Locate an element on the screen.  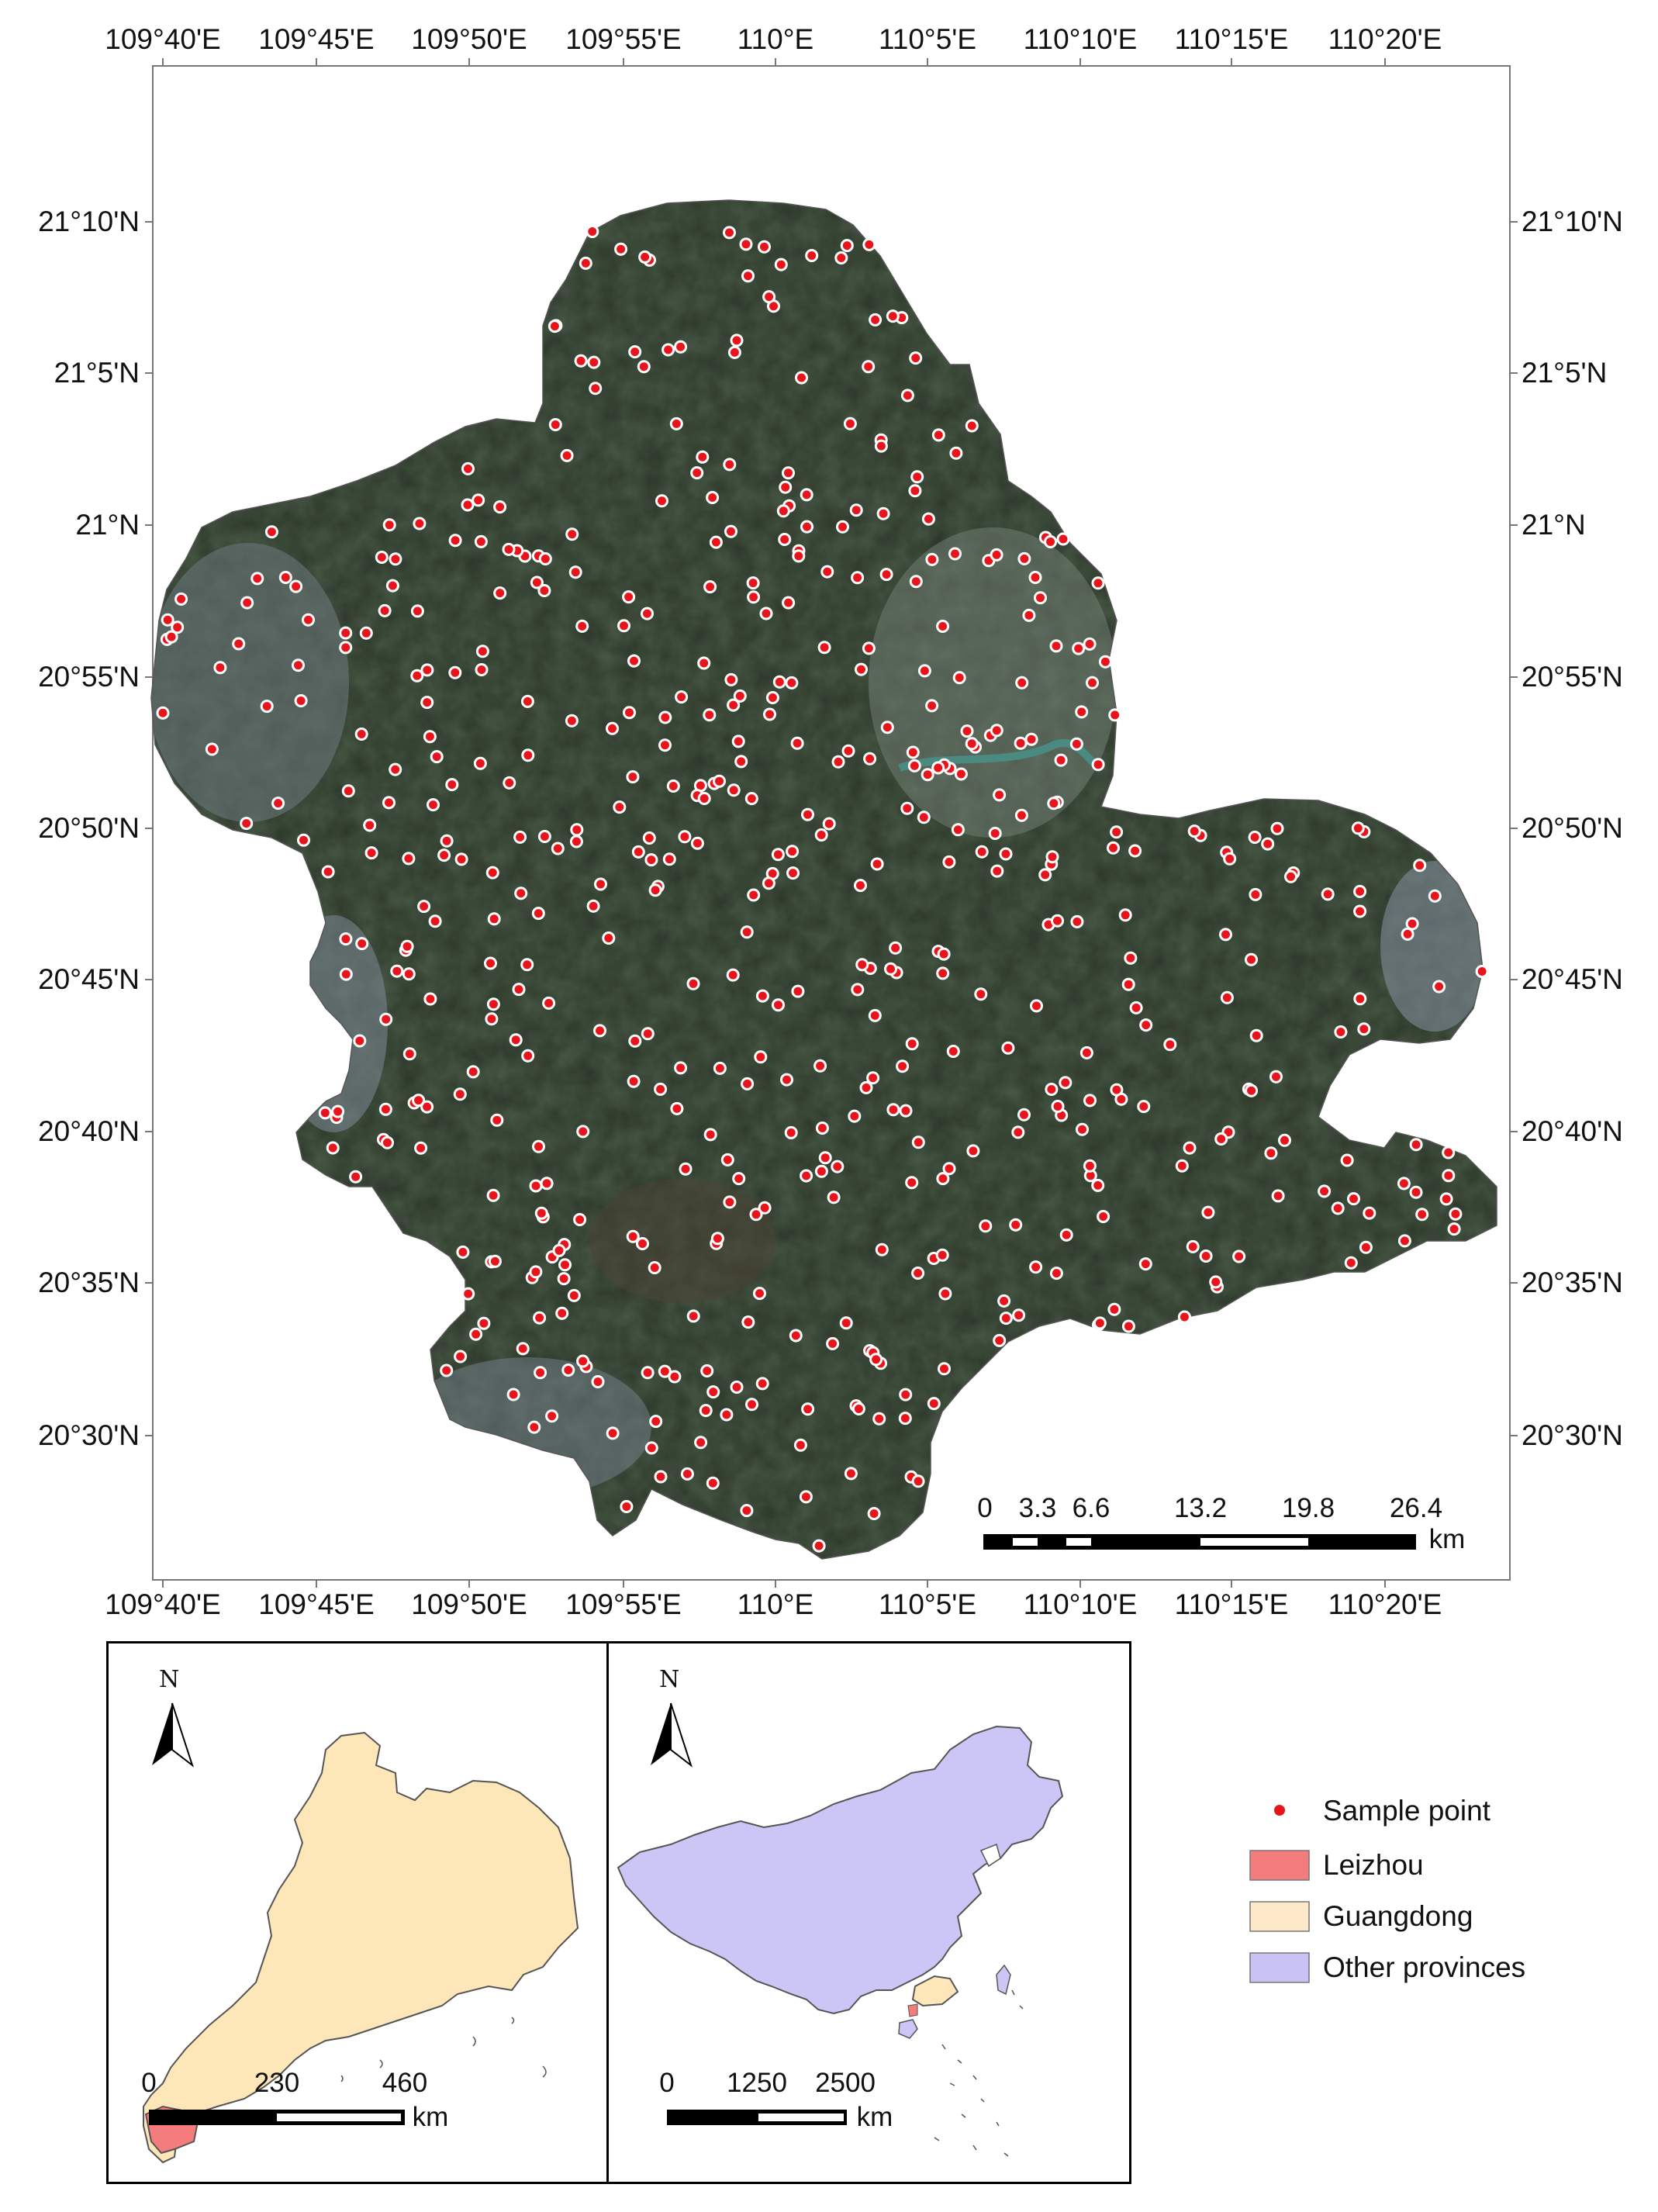
main-scale-tick-4: 19.8 is located at coordinates (1308, 1508).